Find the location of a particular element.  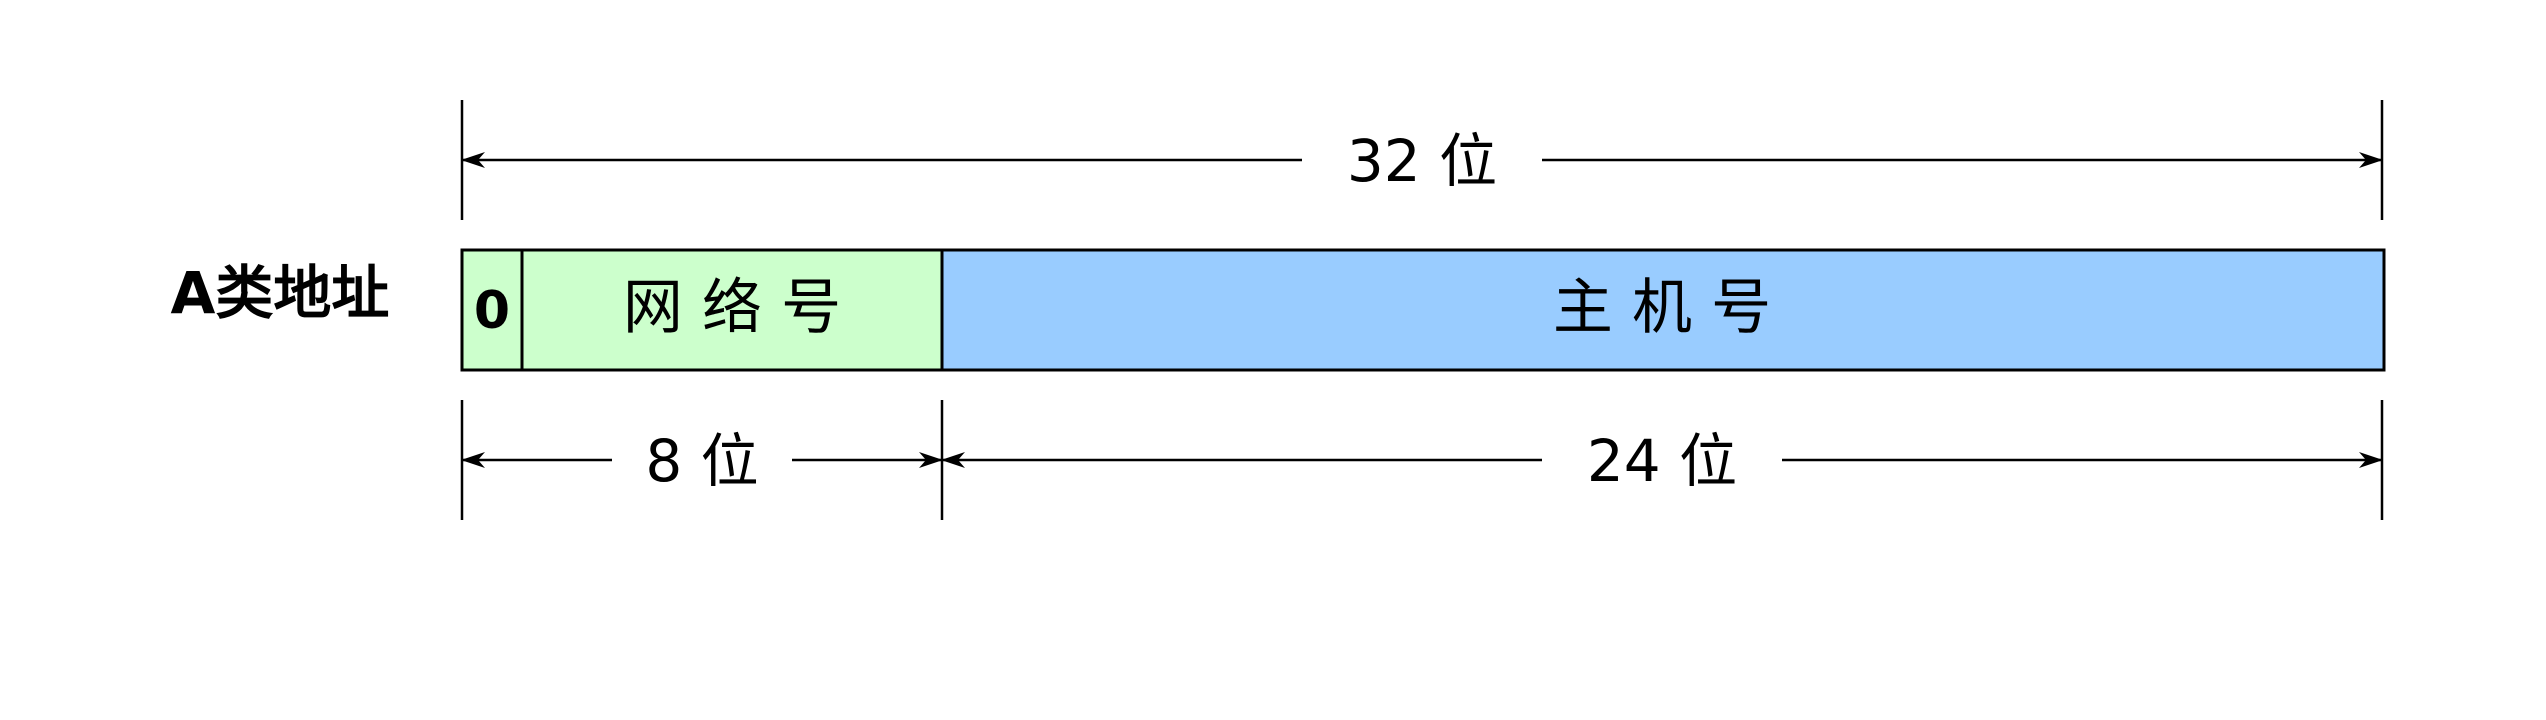

network-dim-label: 8 位 is located at coordinates (701, 461).